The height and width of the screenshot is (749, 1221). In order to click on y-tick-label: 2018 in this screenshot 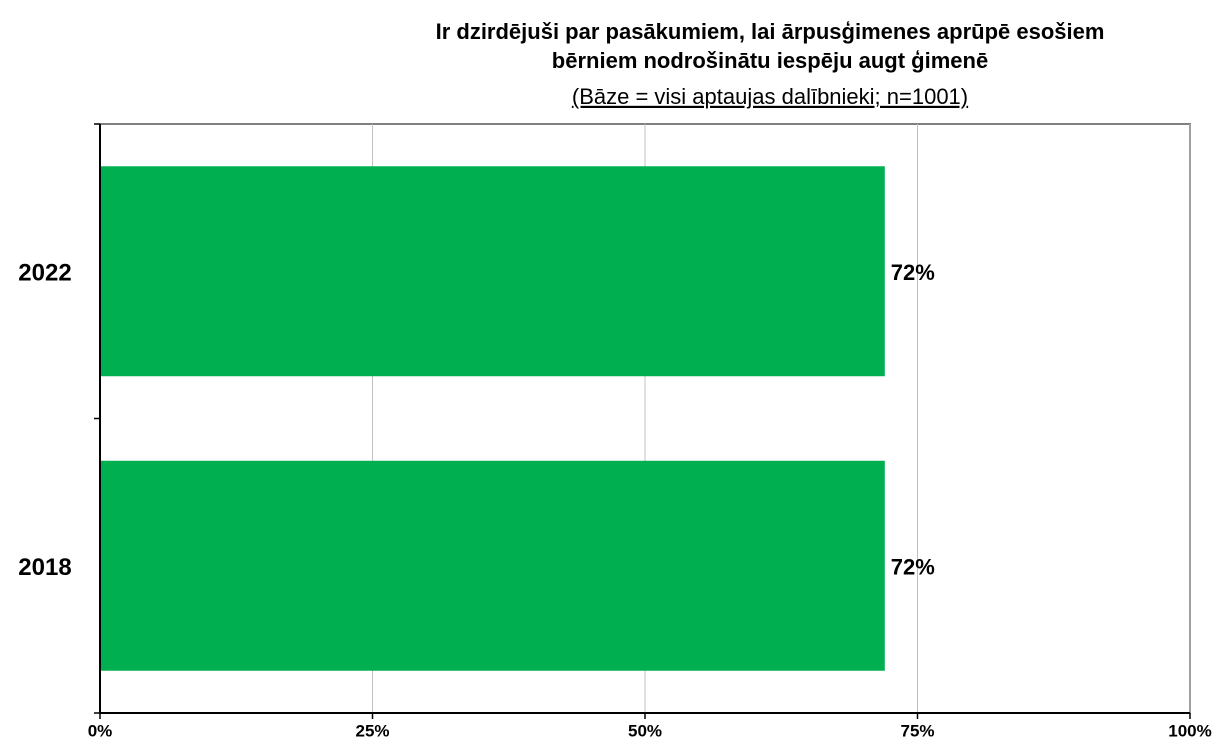, I will do `click(44, 567)`.